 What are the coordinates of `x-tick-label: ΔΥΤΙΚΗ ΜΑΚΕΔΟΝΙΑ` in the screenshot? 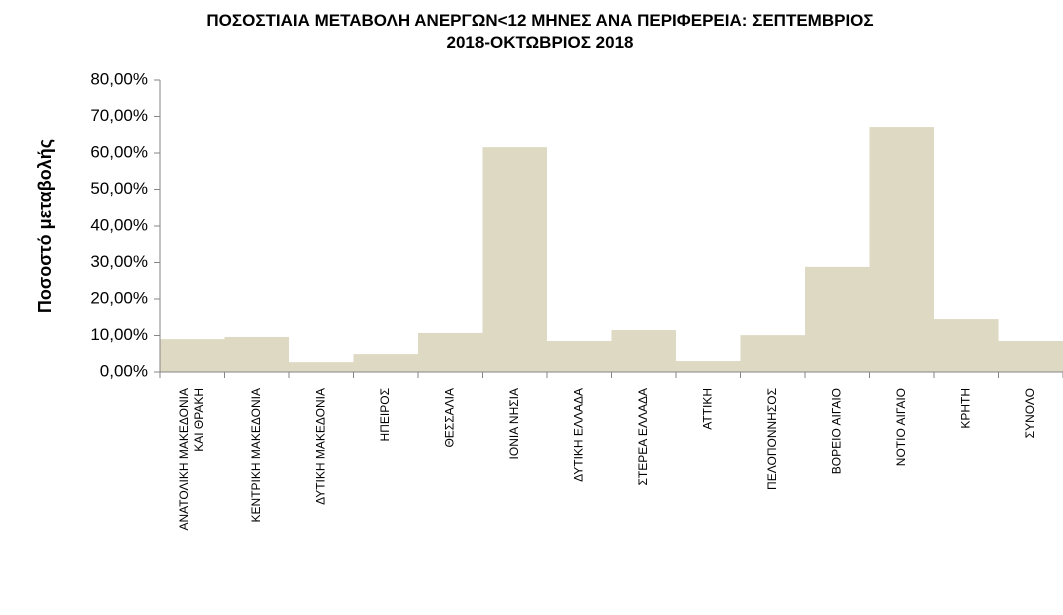 It's located at (320, 446).